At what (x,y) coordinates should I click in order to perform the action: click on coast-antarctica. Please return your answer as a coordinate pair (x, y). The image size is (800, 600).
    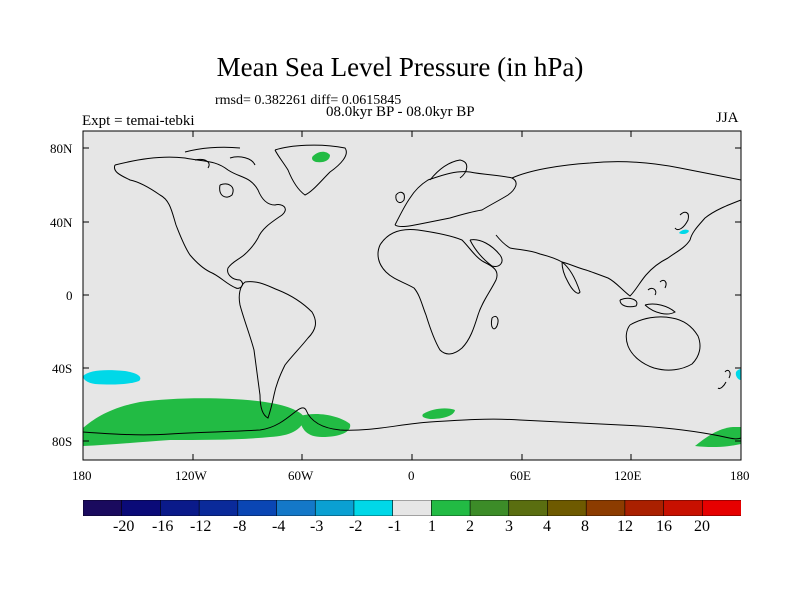
    Looking at the image, I should click on (412, 423).